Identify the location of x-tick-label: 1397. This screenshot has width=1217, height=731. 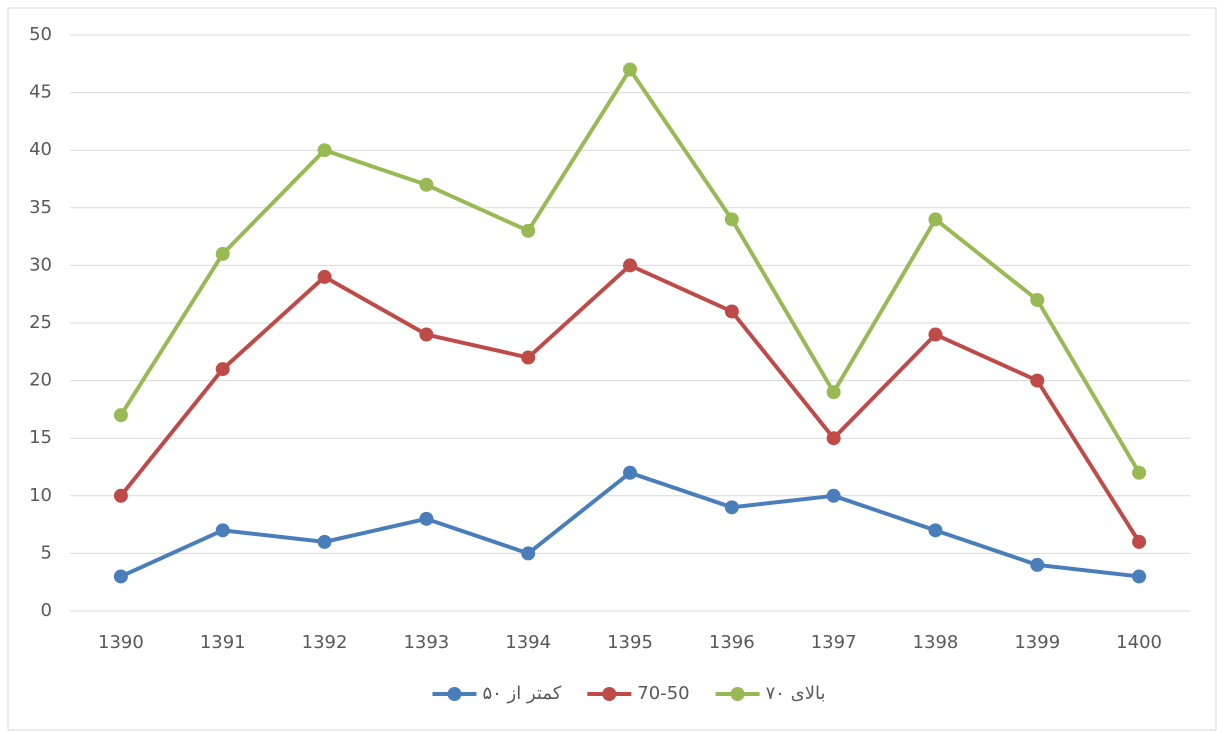
(834, 642).